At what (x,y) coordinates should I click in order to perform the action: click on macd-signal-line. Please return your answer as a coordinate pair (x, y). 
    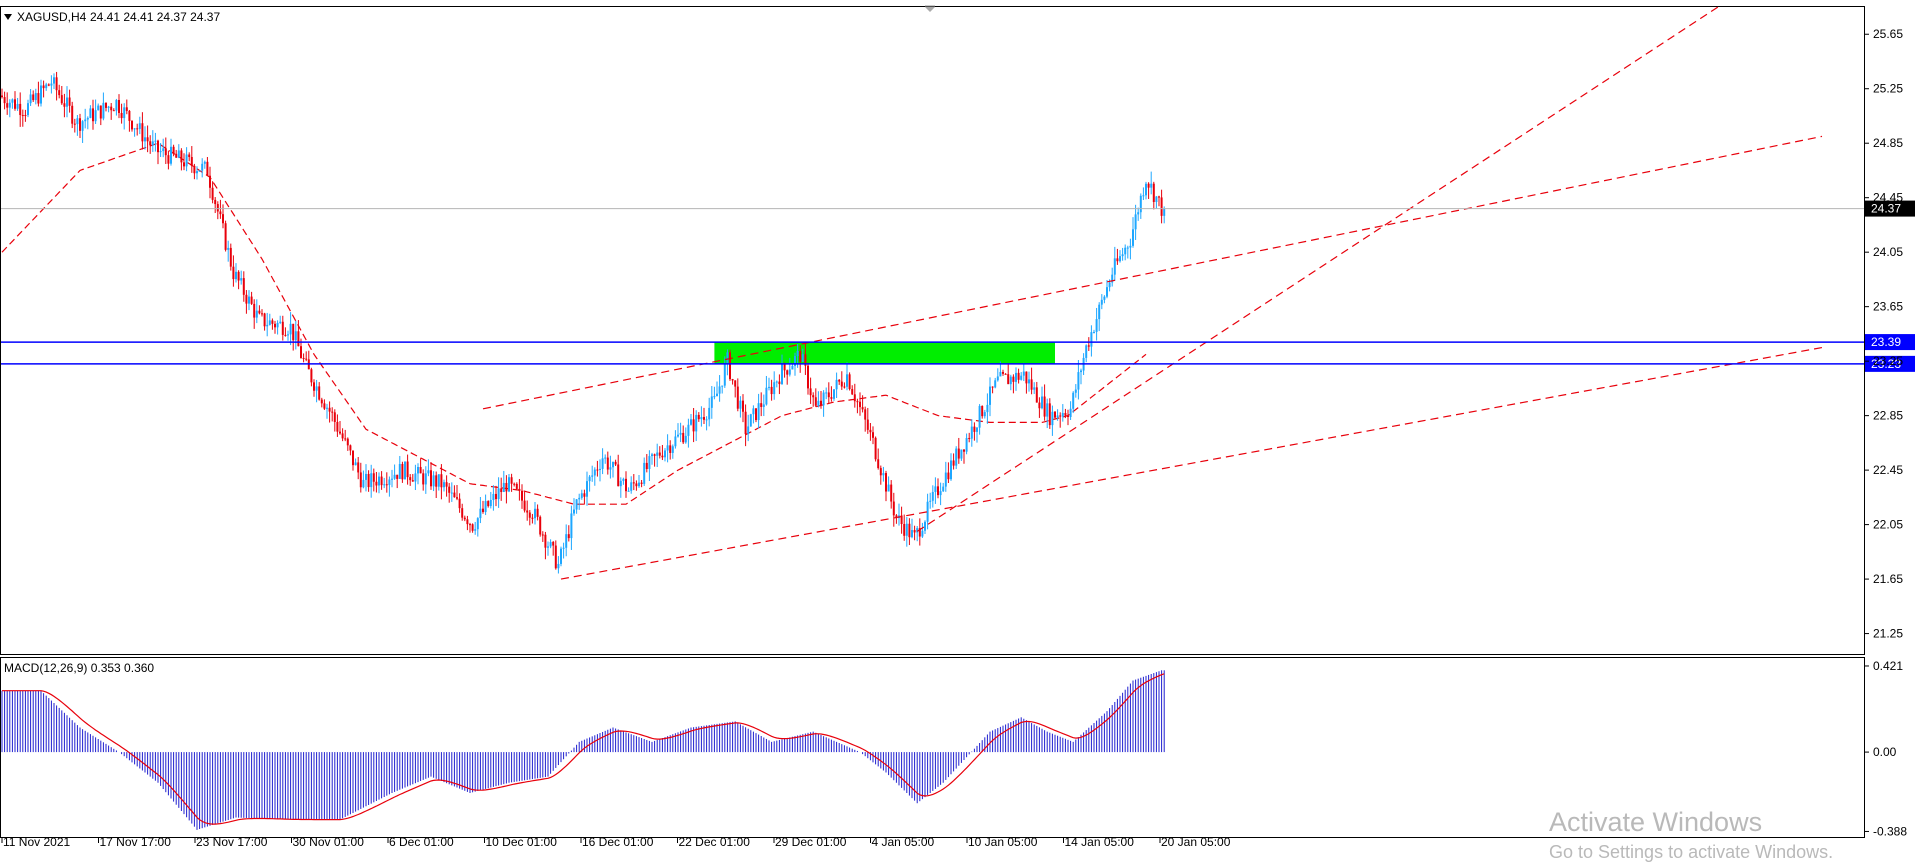
    Looking at the image, I should click on (583, 749).